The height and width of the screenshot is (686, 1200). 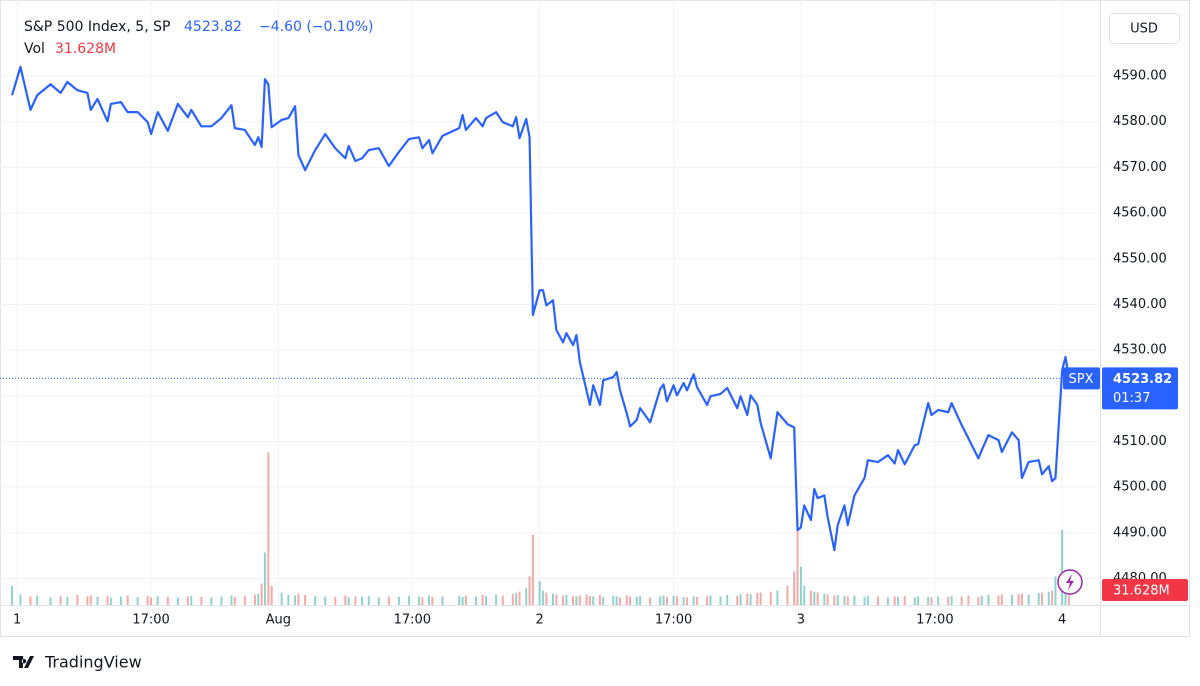 What do you see at coordinates (1140, 532) in the screenshot?
I see `y-tick-label: 4490.00` at bounding box center [1140, 532].